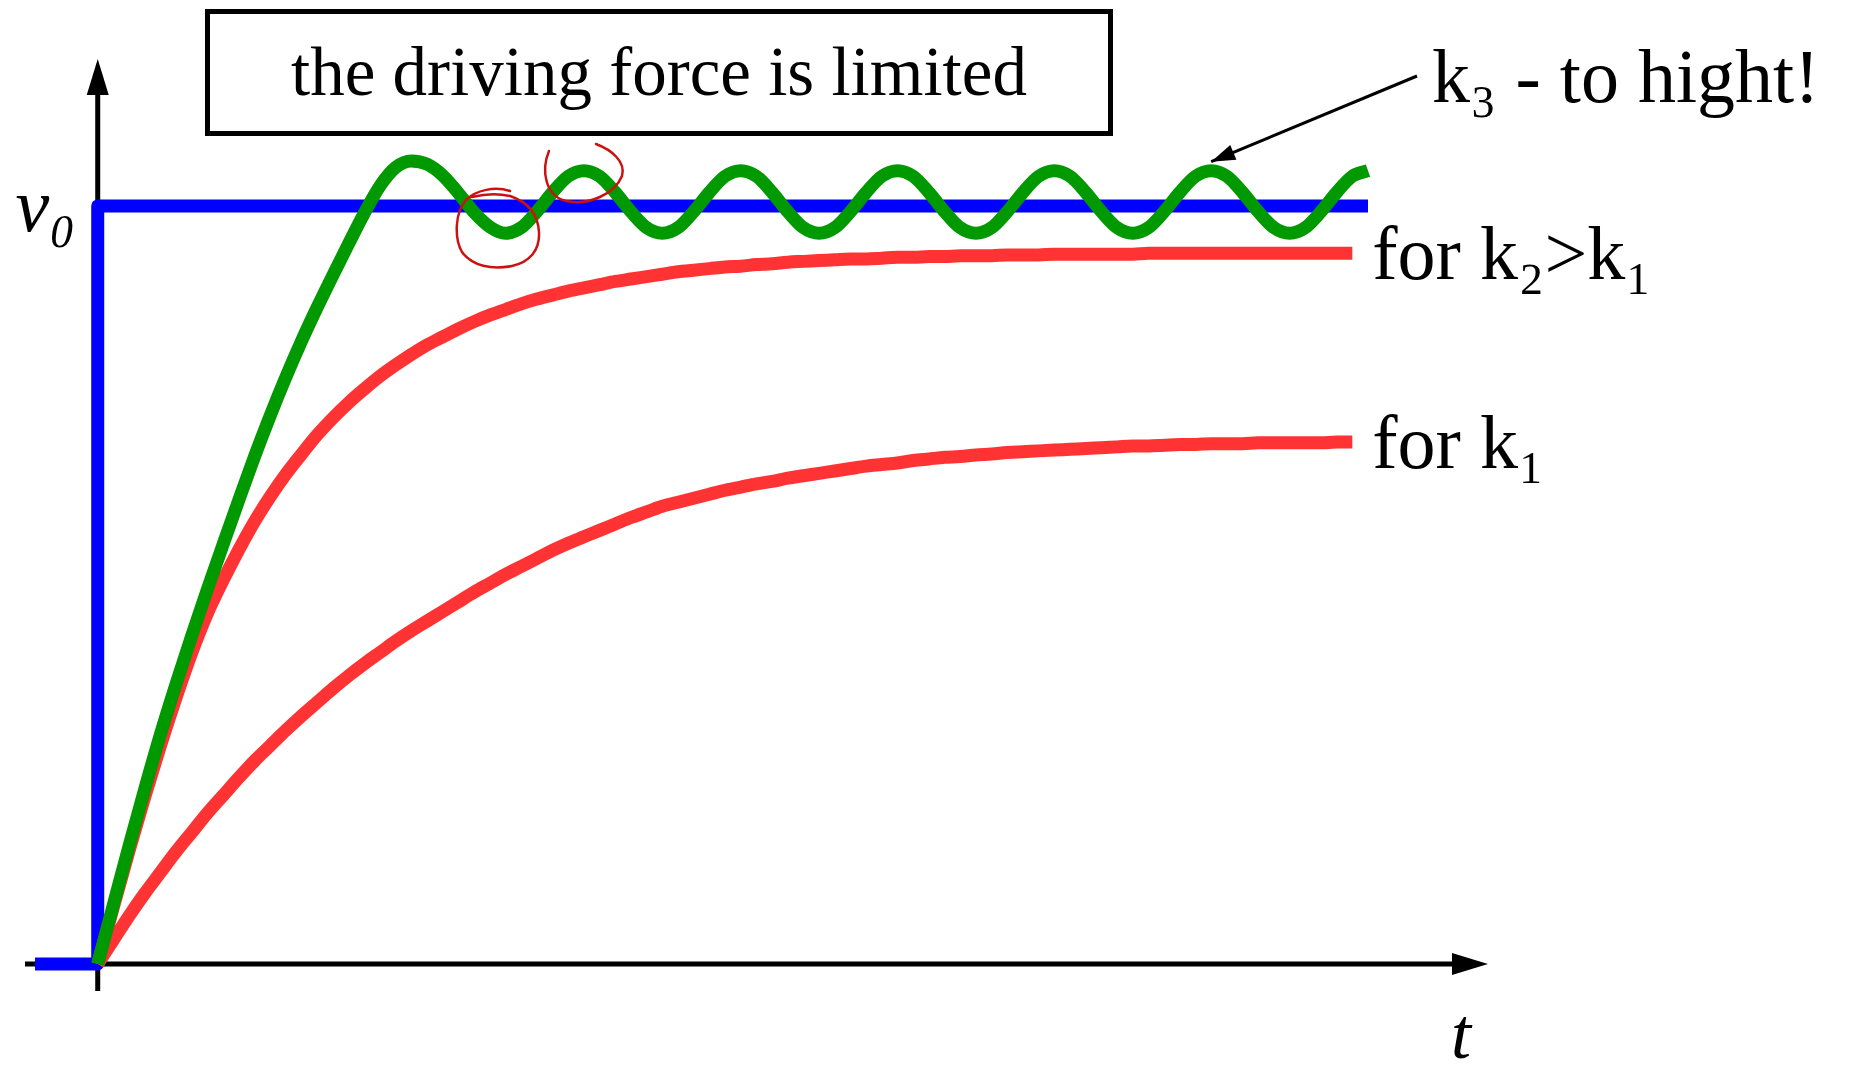 This screenshot has height=1071, width=1851. What do you see at coordinates (1458, 442) in the screenshot?
I see `series-label: for k₁` at bounding box center [1458, 442].